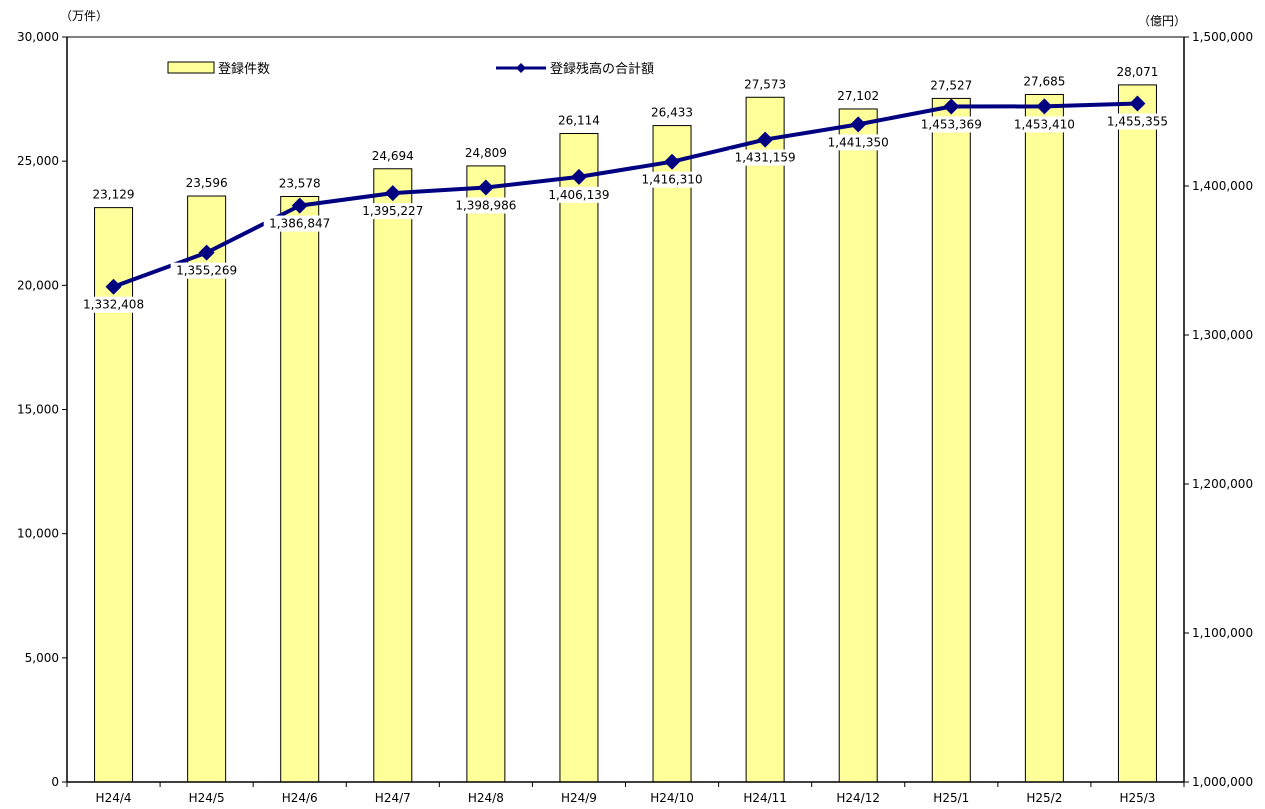  I want to click on right-tick-label: 1,100,000, so click(1222, 633).